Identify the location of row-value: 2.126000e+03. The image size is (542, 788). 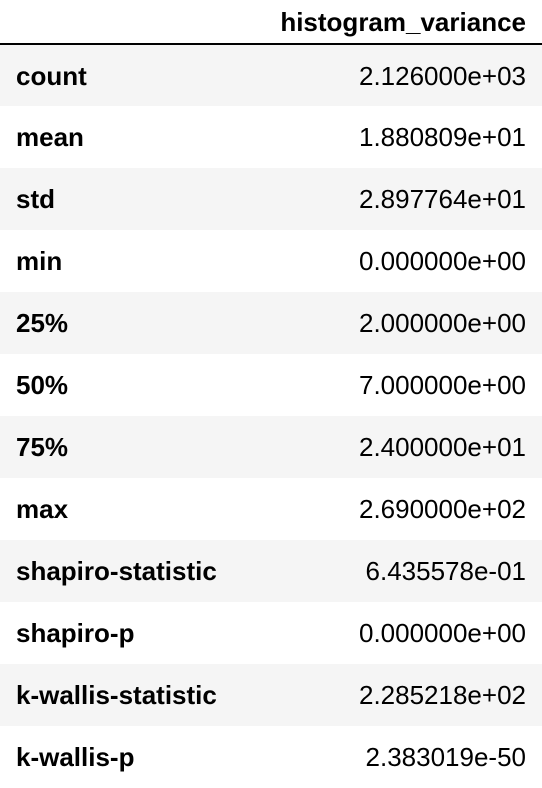
(442, 75).